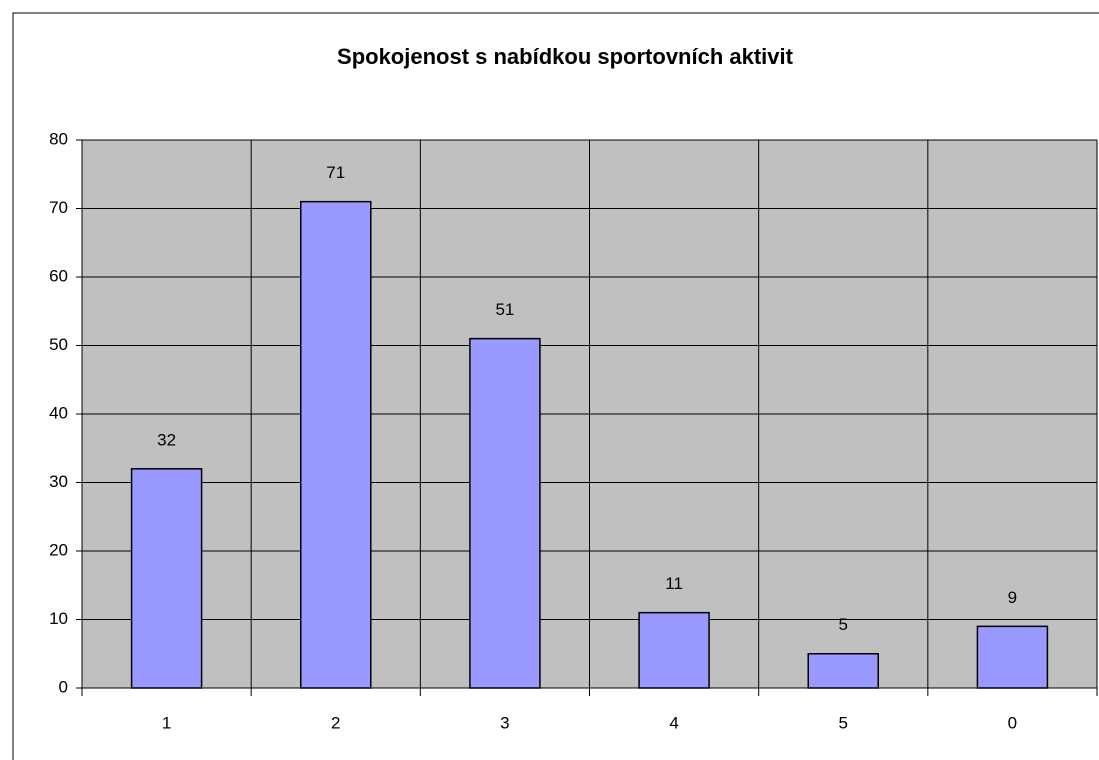 This screenshot has width=1099, height=760. I want to click on y-tick-label: 0, so click(63, 686).